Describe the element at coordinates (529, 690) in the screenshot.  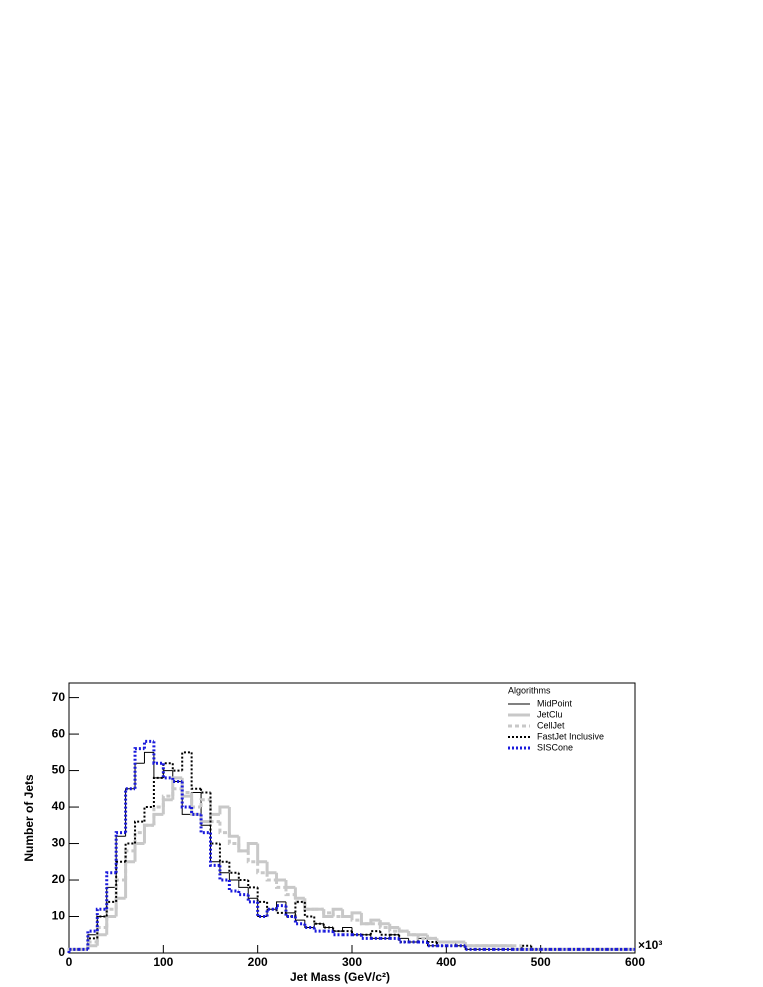
I see `legend-title: Algorithms` at that location.